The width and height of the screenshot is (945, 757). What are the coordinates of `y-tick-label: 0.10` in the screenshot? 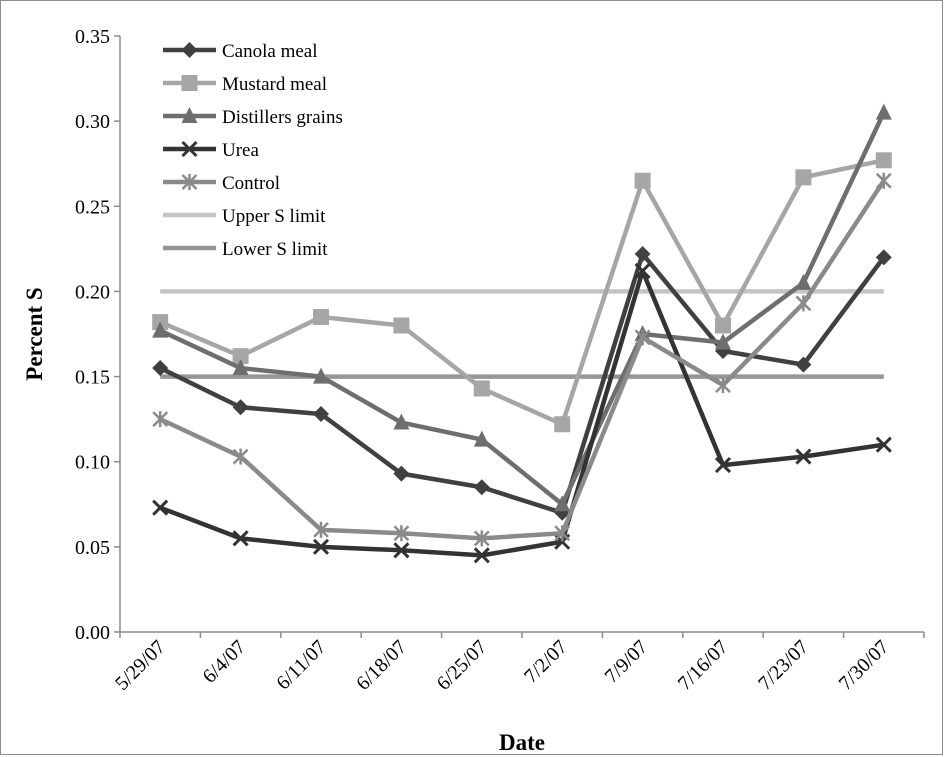 It's located at (92, 463).